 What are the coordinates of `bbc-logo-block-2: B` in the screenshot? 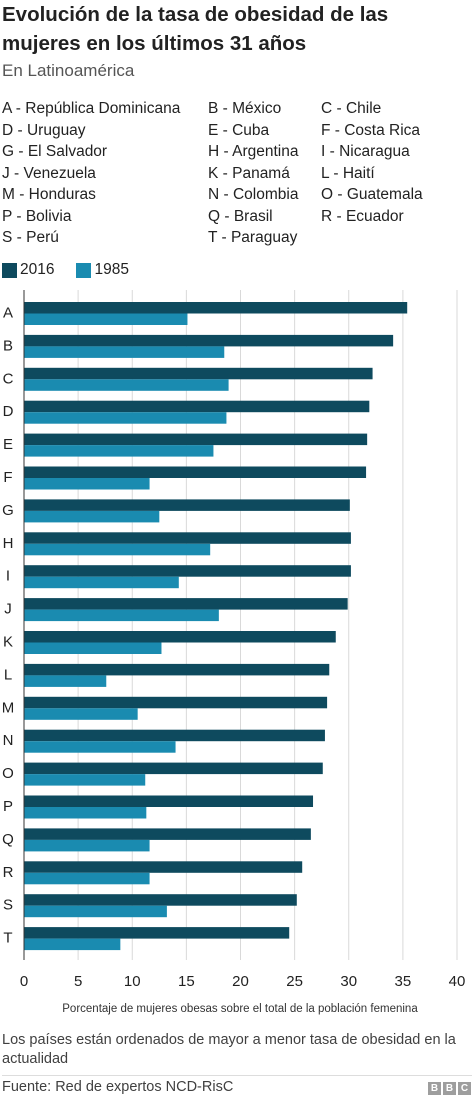 It's located at (449, 1088).